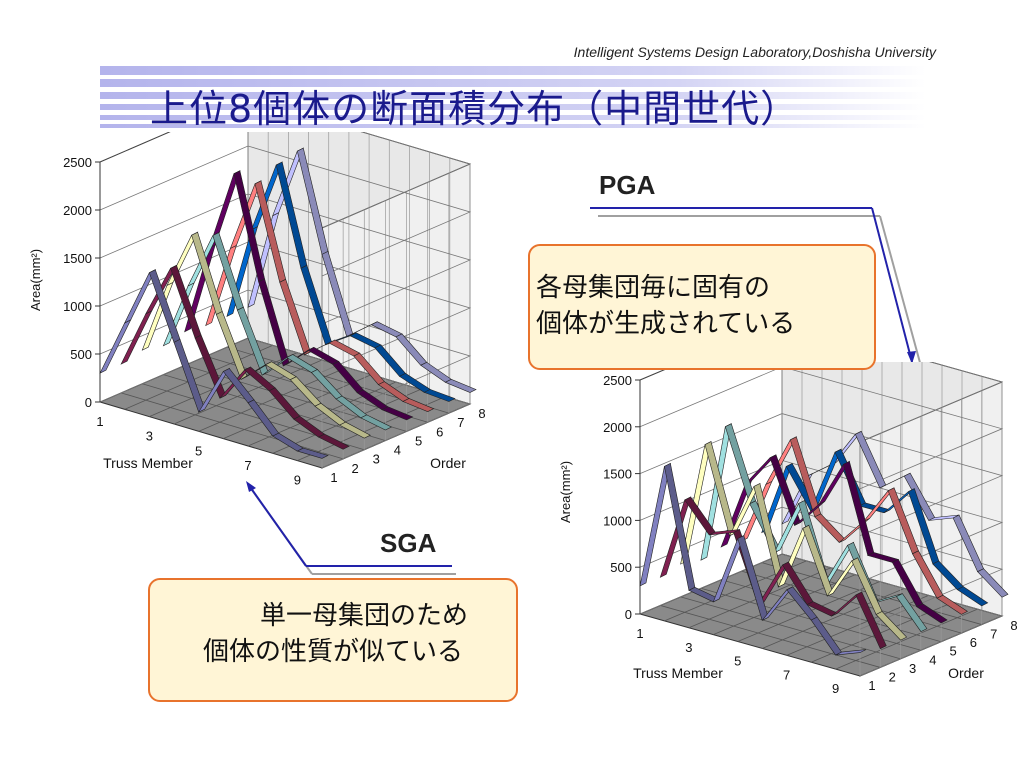 Image resolution: width=1024 pixels, height=768 pixels. I want to click on page-title: 上位8個体の断面積分布（中間世代）, so click(475, 109).